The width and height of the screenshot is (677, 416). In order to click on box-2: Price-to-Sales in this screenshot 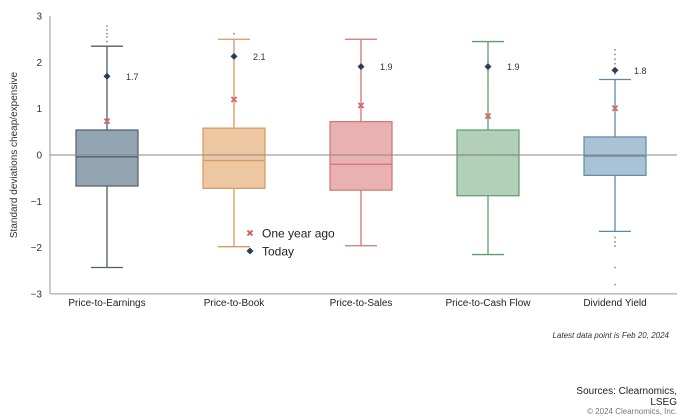, I will do `click(361, 173)`.